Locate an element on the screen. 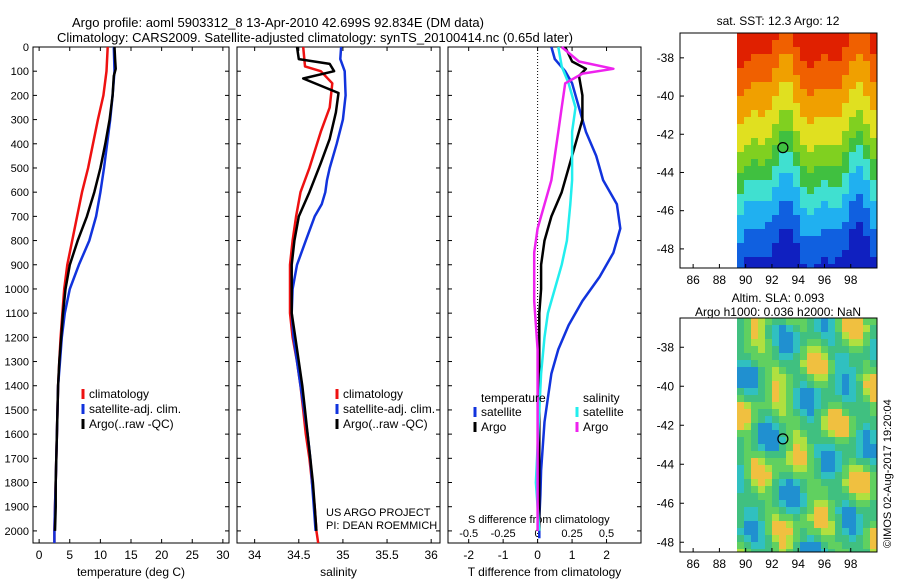 The height and width of the screenshot is (580, 900). salinity-diff-tick-label: 0.5 is located at coordinates (606, 534).